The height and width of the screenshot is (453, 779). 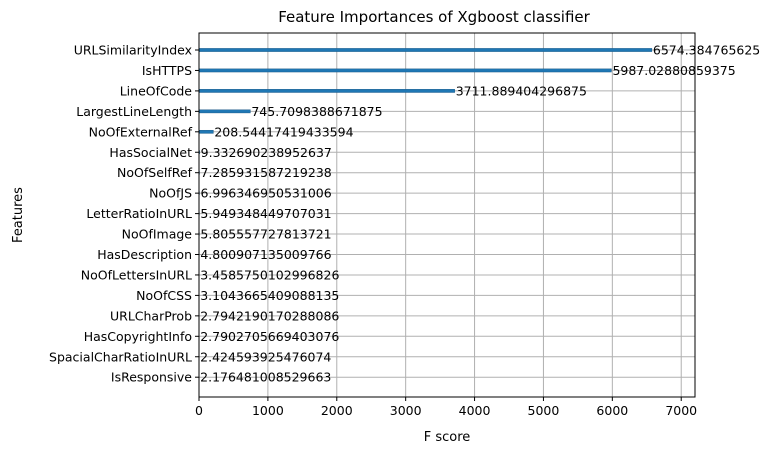 What do you see at coordinates (199, 410) in the screenshot?
I see `x-tick-label: 0` at bounding box center [199, 410].